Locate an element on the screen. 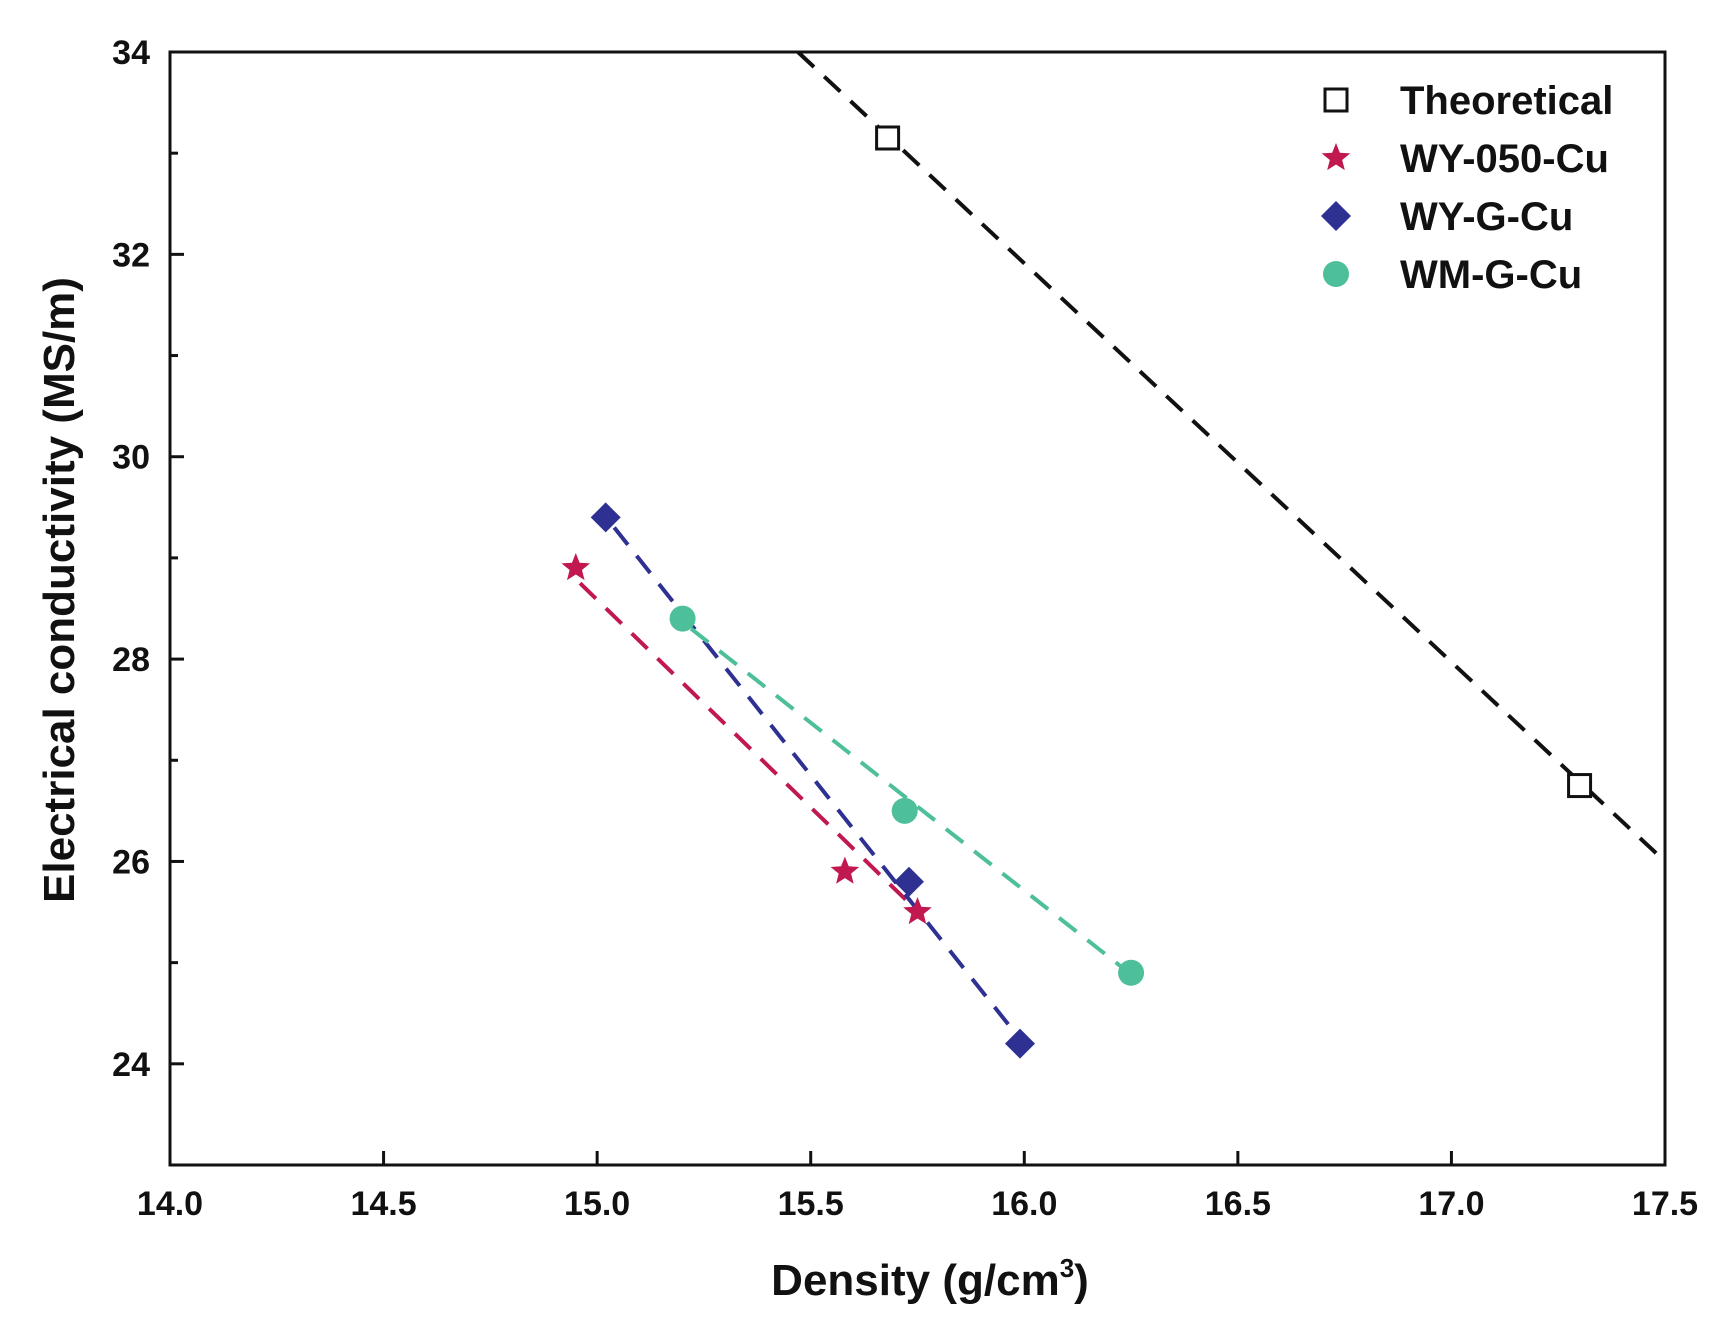 The height and width of the screenshot is (1325, 1731). x-ticks: 14.0 14.5 15.0 15.5 16.0 16.5 17.0 17.5 is located at coordinates (917, 1187).